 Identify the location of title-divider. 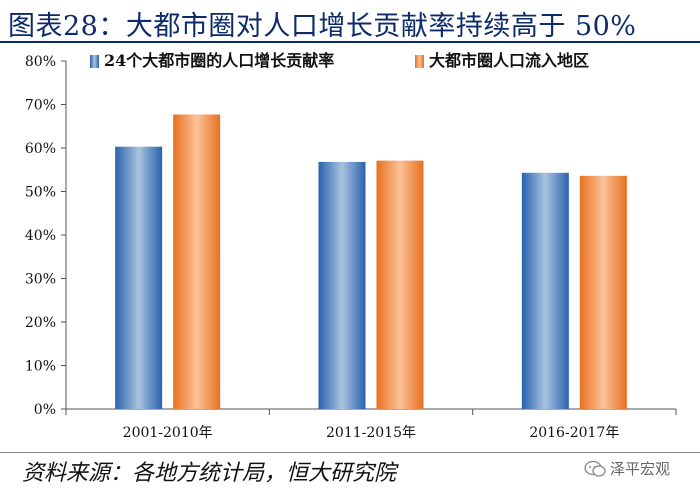
(350, 42).